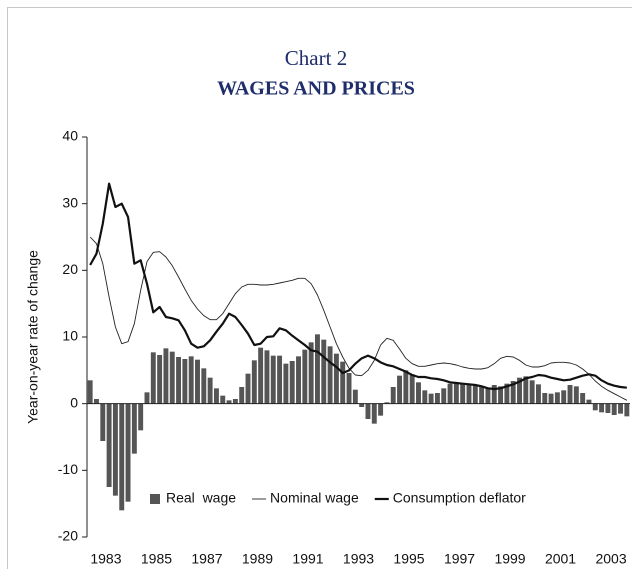 This screenshot has height=569, width=632. I want to click on x-tick-label: 1999, so click(509, 559).